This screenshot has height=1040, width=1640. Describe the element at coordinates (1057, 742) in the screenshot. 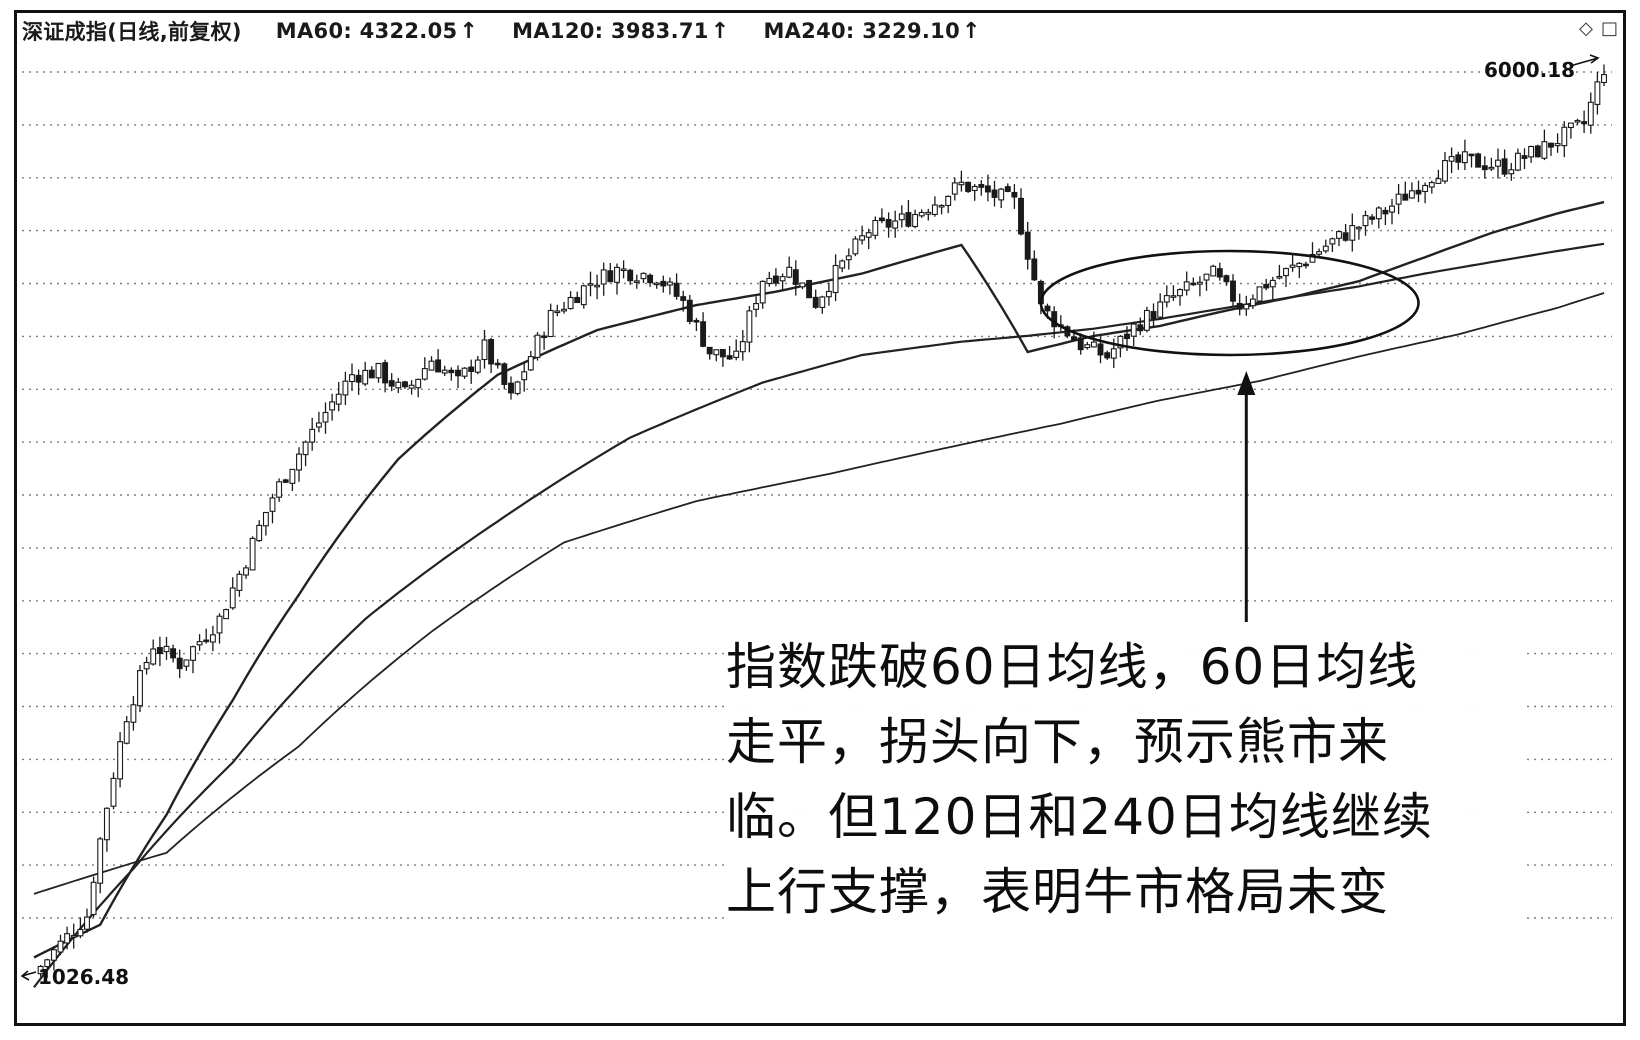

I see `annotation-line-2: 走平，拐头向下，预示熊市来` at that location.